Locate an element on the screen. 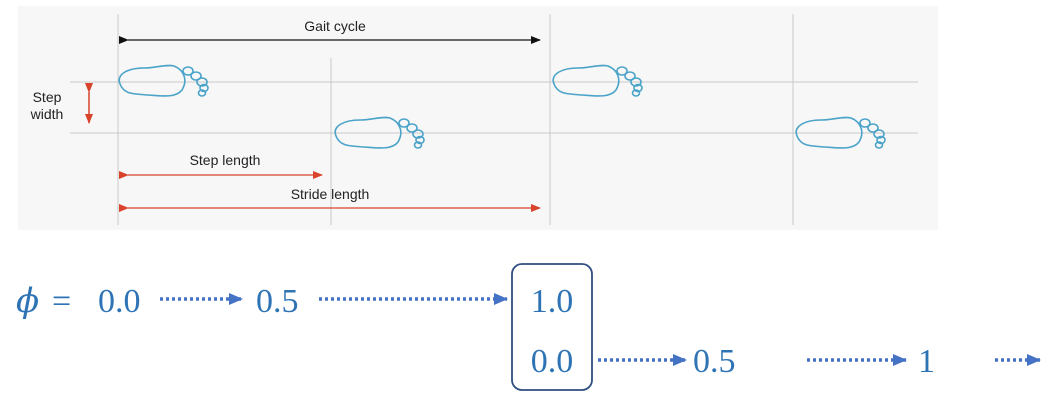  step-length-label: Step length is located at coordinates (225, 160).